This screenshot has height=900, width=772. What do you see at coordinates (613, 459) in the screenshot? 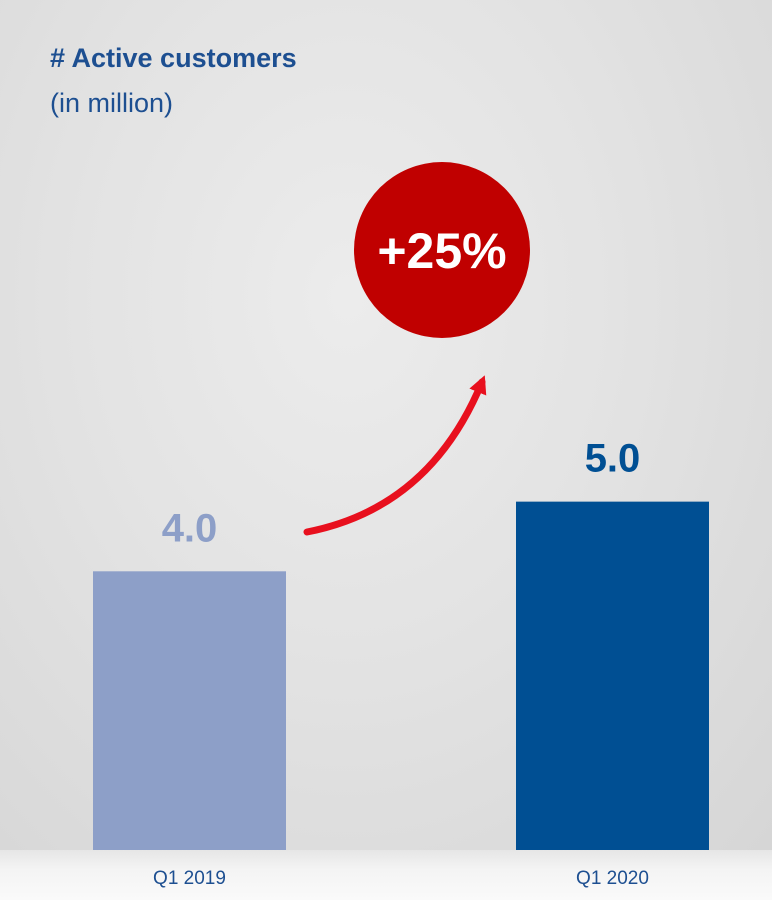
I see `value-label: 5.0` at bounding box center [613, 459].